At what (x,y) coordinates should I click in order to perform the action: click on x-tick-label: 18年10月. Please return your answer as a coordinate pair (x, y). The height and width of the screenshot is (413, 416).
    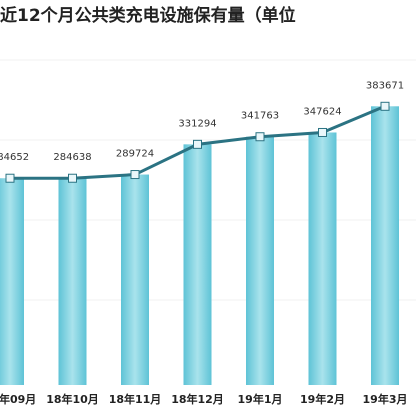
    Looking at the image, I should click on (72, 399).